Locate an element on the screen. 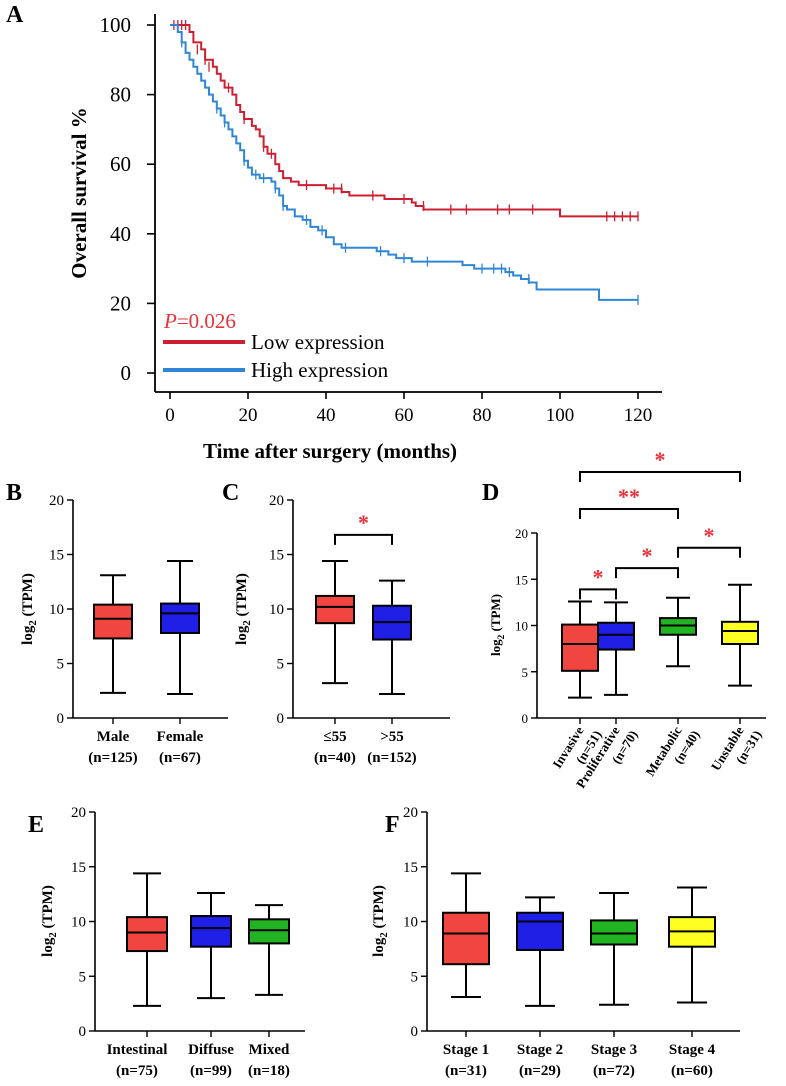 The image size is (786, 1086). group-count: (n=72) is located at coordinates (614, 1071).